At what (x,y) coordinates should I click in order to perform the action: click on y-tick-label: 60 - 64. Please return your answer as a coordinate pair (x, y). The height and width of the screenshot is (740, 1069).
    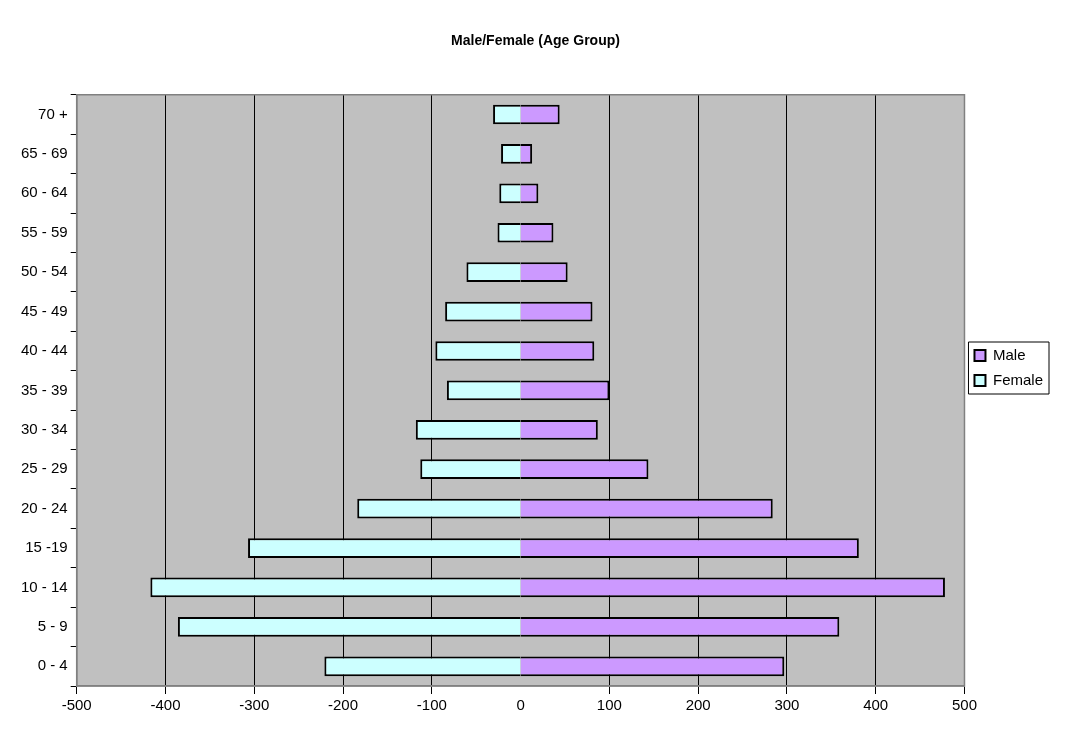
    Looking at the image, I should click on (44, 192).